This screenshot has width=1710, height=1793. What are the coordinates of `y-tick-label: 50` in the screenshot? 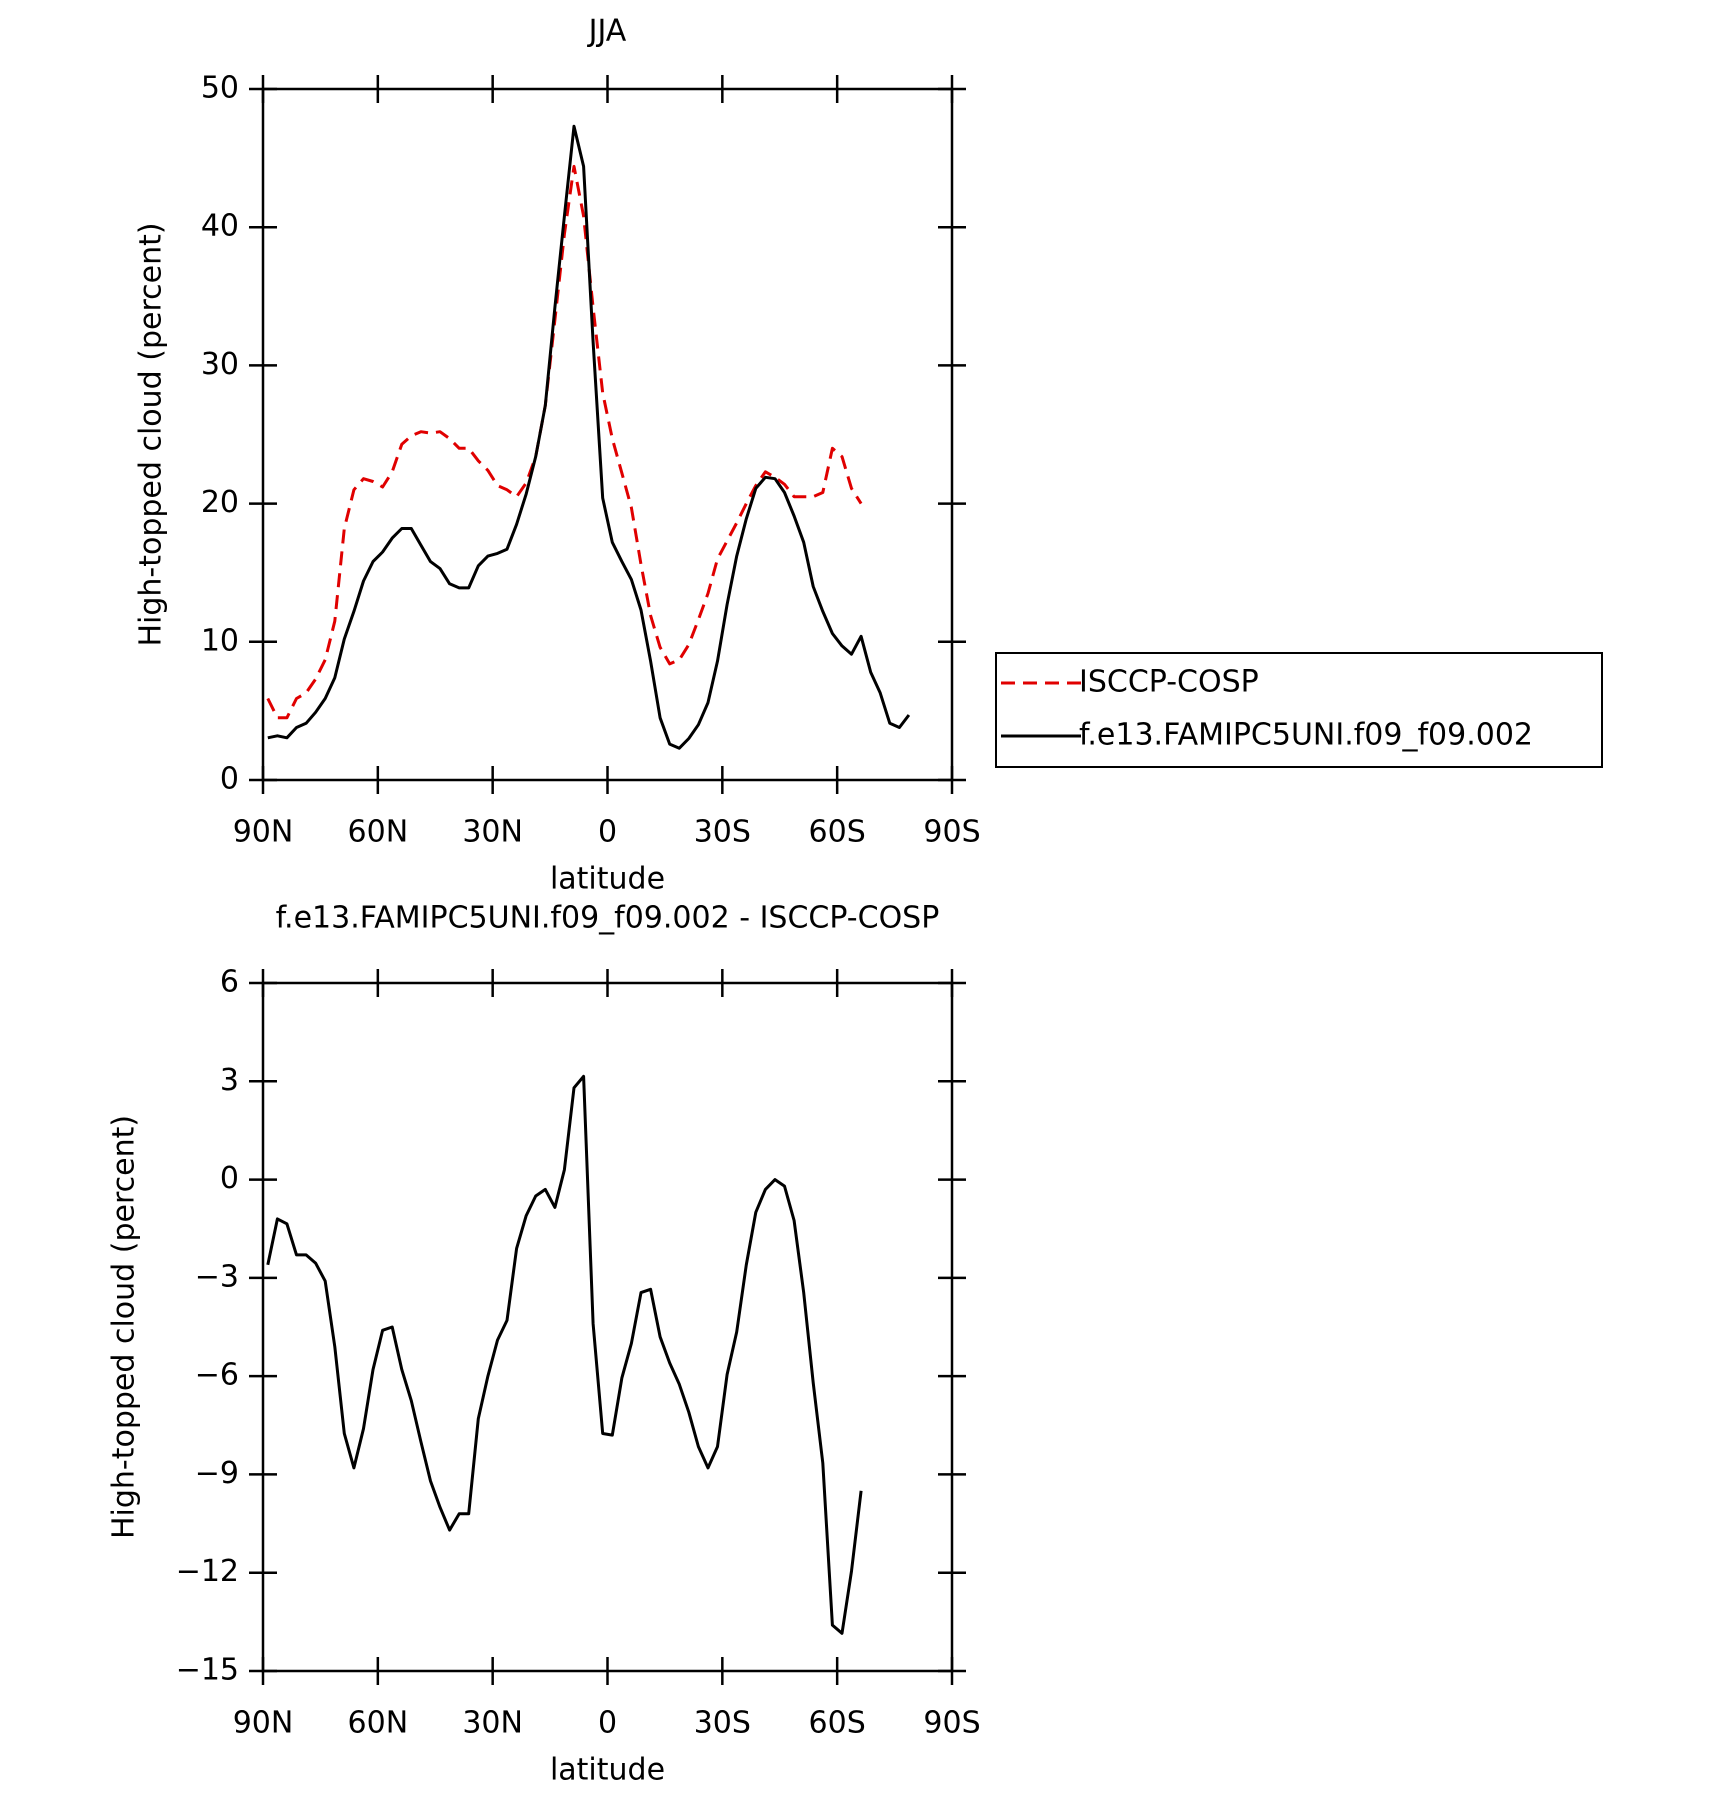 It's located at (220, 88).